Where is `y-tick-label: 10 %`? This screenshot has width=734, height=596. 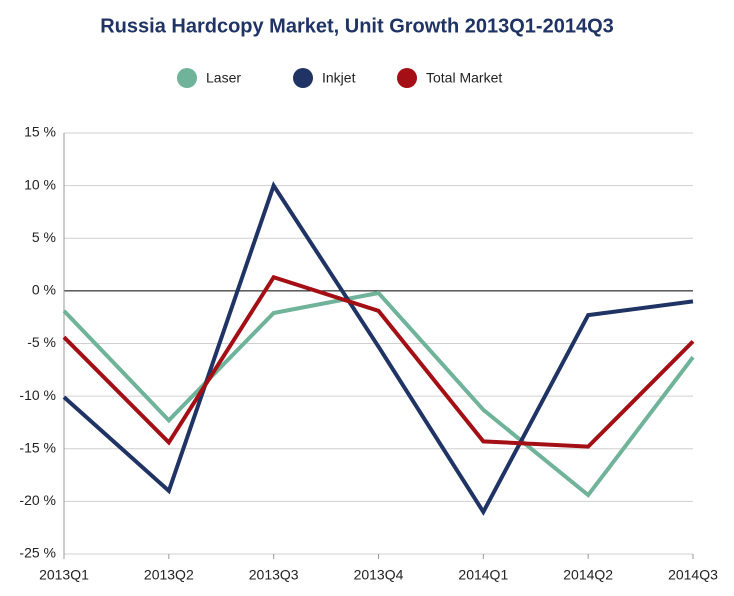 y-tick-label: 10 % is located at coordinates (40, 184).